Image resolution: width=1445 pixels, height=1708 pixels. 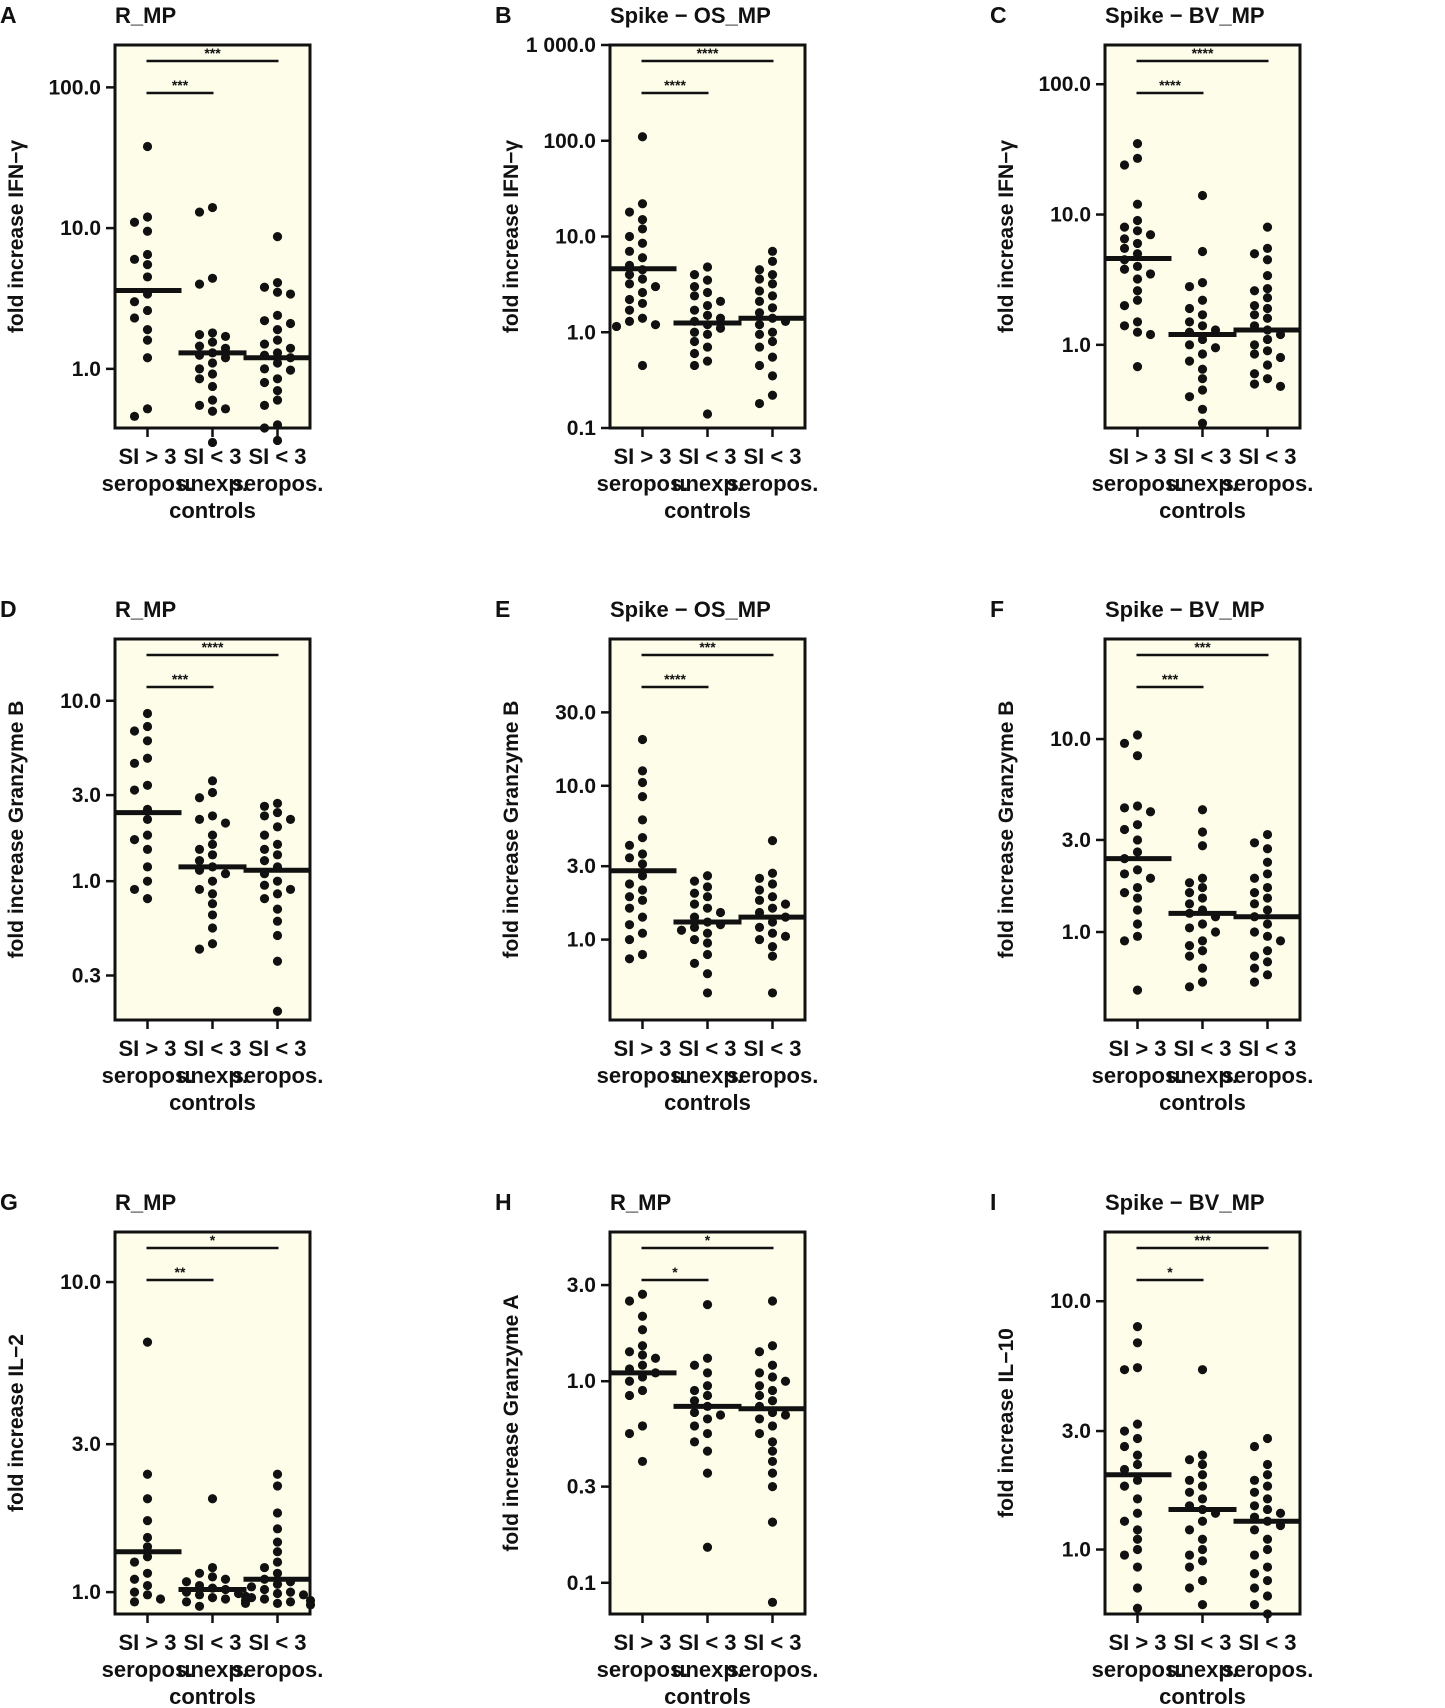 I want to click on x-tick-label: unexp., so click(x=212, y=483).